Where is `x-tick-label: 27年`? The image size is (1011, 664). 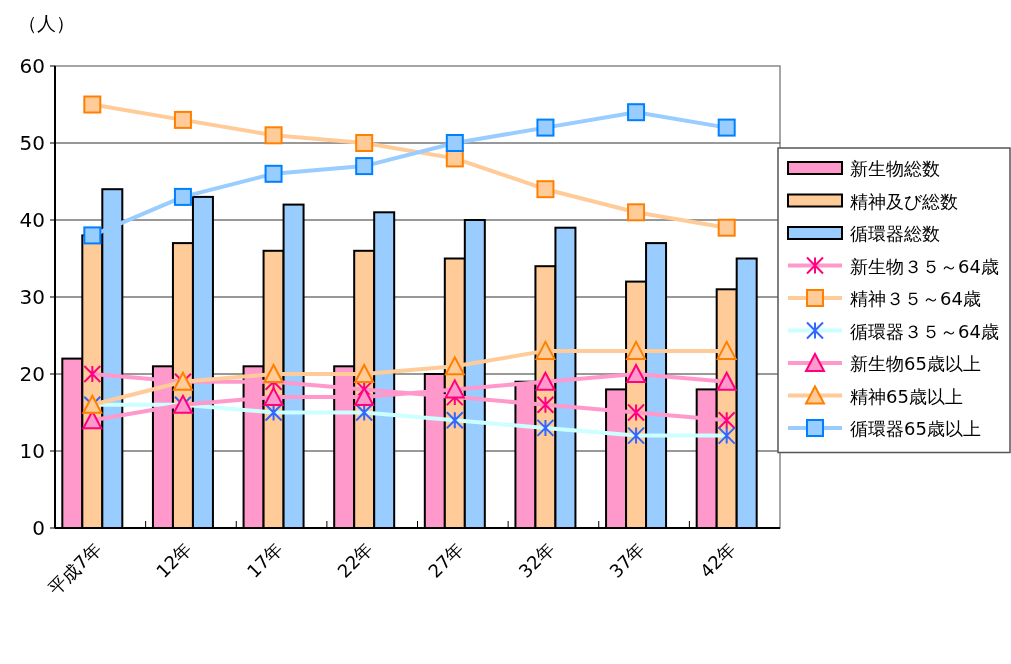
x-tick-label: 27年 is located at coordinates (445, 559).